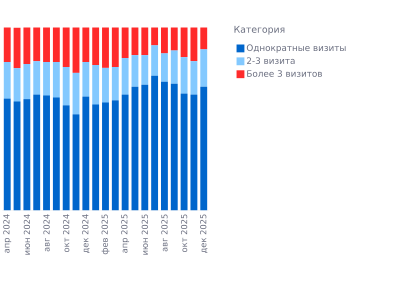  I want to click on x-tick-label: окт 2024, so click(66, 233).